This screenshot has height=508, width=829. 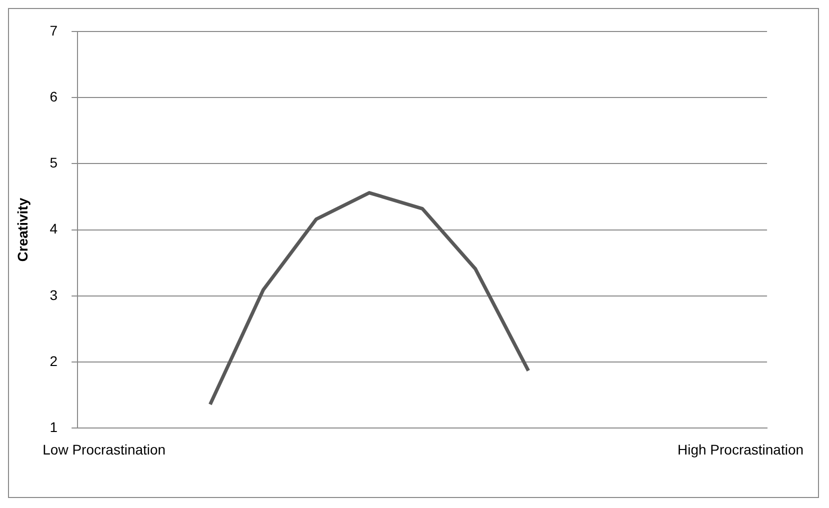 I want to click on y-tick-label: 5, so click(x=54, y=162).